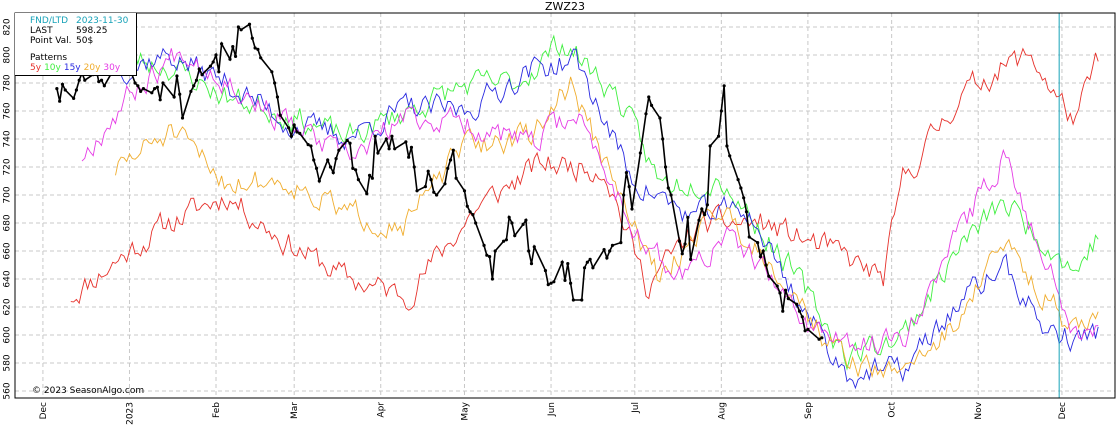 The height and width of the screenshot is (429, 1120). Describe the element at coordinates (92, 31) in the screenshot. I see `last-value: 598.25` at that location.